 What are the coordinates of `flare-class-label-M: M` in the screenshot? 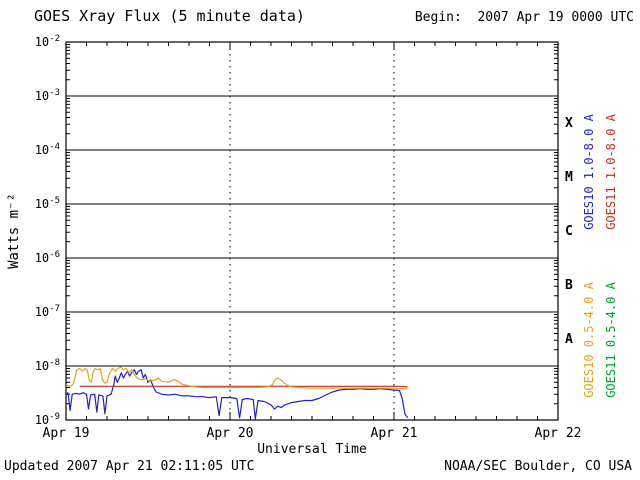 It's located at (569, 177).